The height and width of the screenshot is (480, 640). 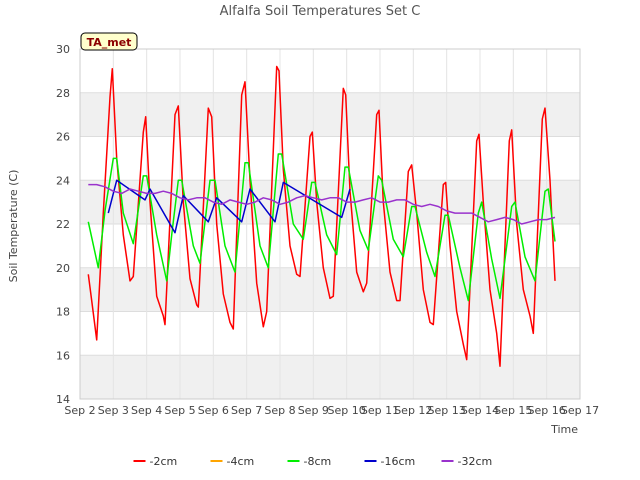 I want to click on legend-label: -8cm, so click(x=318, y=461).